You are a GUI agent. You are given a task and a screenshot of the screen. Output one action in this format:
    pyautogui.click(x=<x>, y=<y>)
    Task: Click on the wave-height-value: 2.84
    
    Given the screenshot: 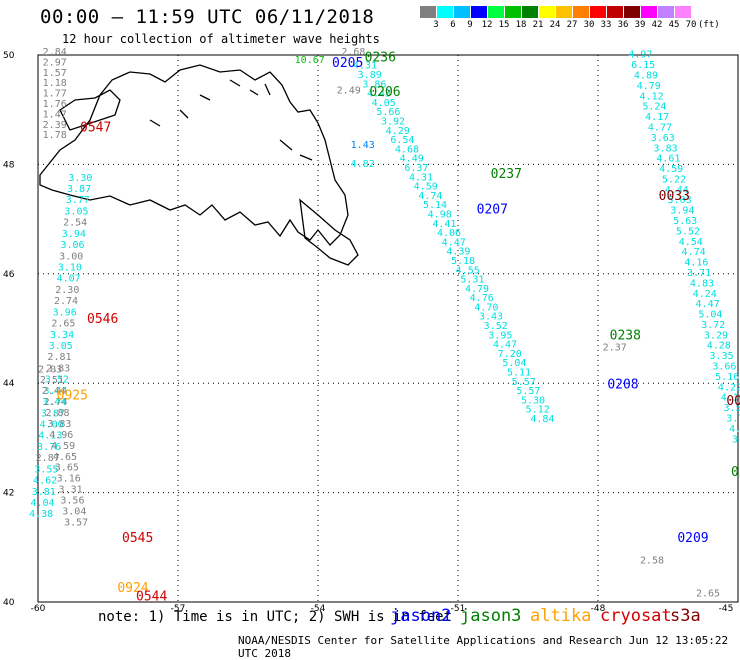 What is the action you would take?
    pyautogui.click(x=55, y=52)
    